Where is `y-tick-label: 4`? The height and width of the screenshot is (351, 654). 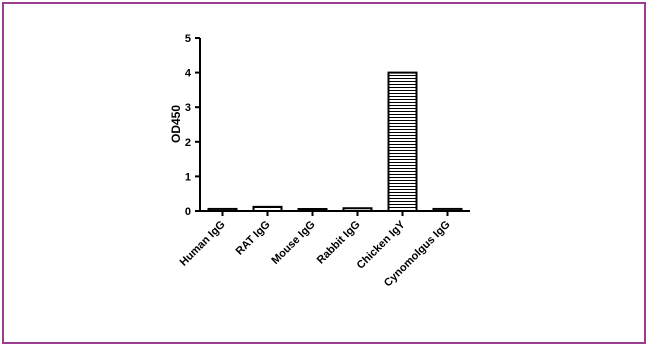
y-tick-label: 4 is located at coordinates (188, 74).